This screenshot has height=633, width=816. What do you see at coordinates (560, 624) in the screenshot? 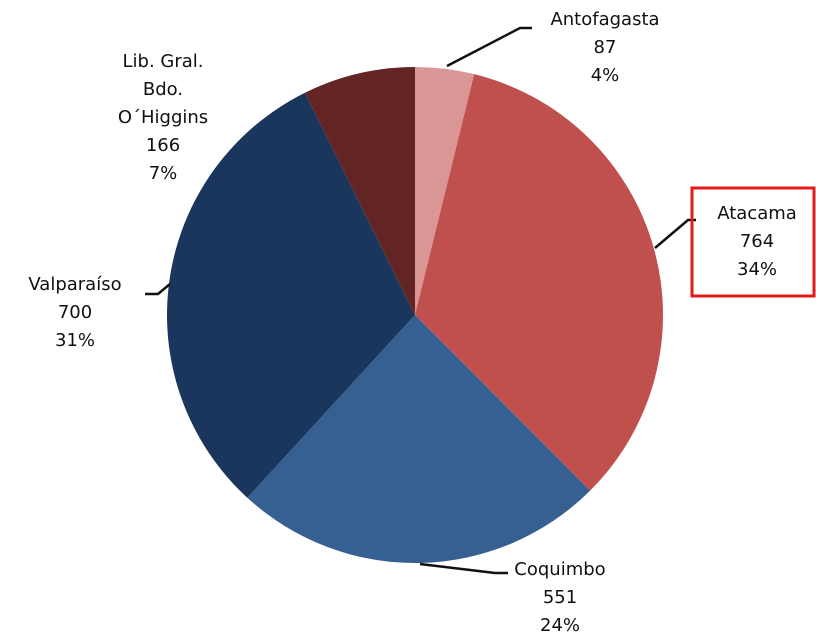
I see `percent-label: 24%` at bounding box center [560, 624].